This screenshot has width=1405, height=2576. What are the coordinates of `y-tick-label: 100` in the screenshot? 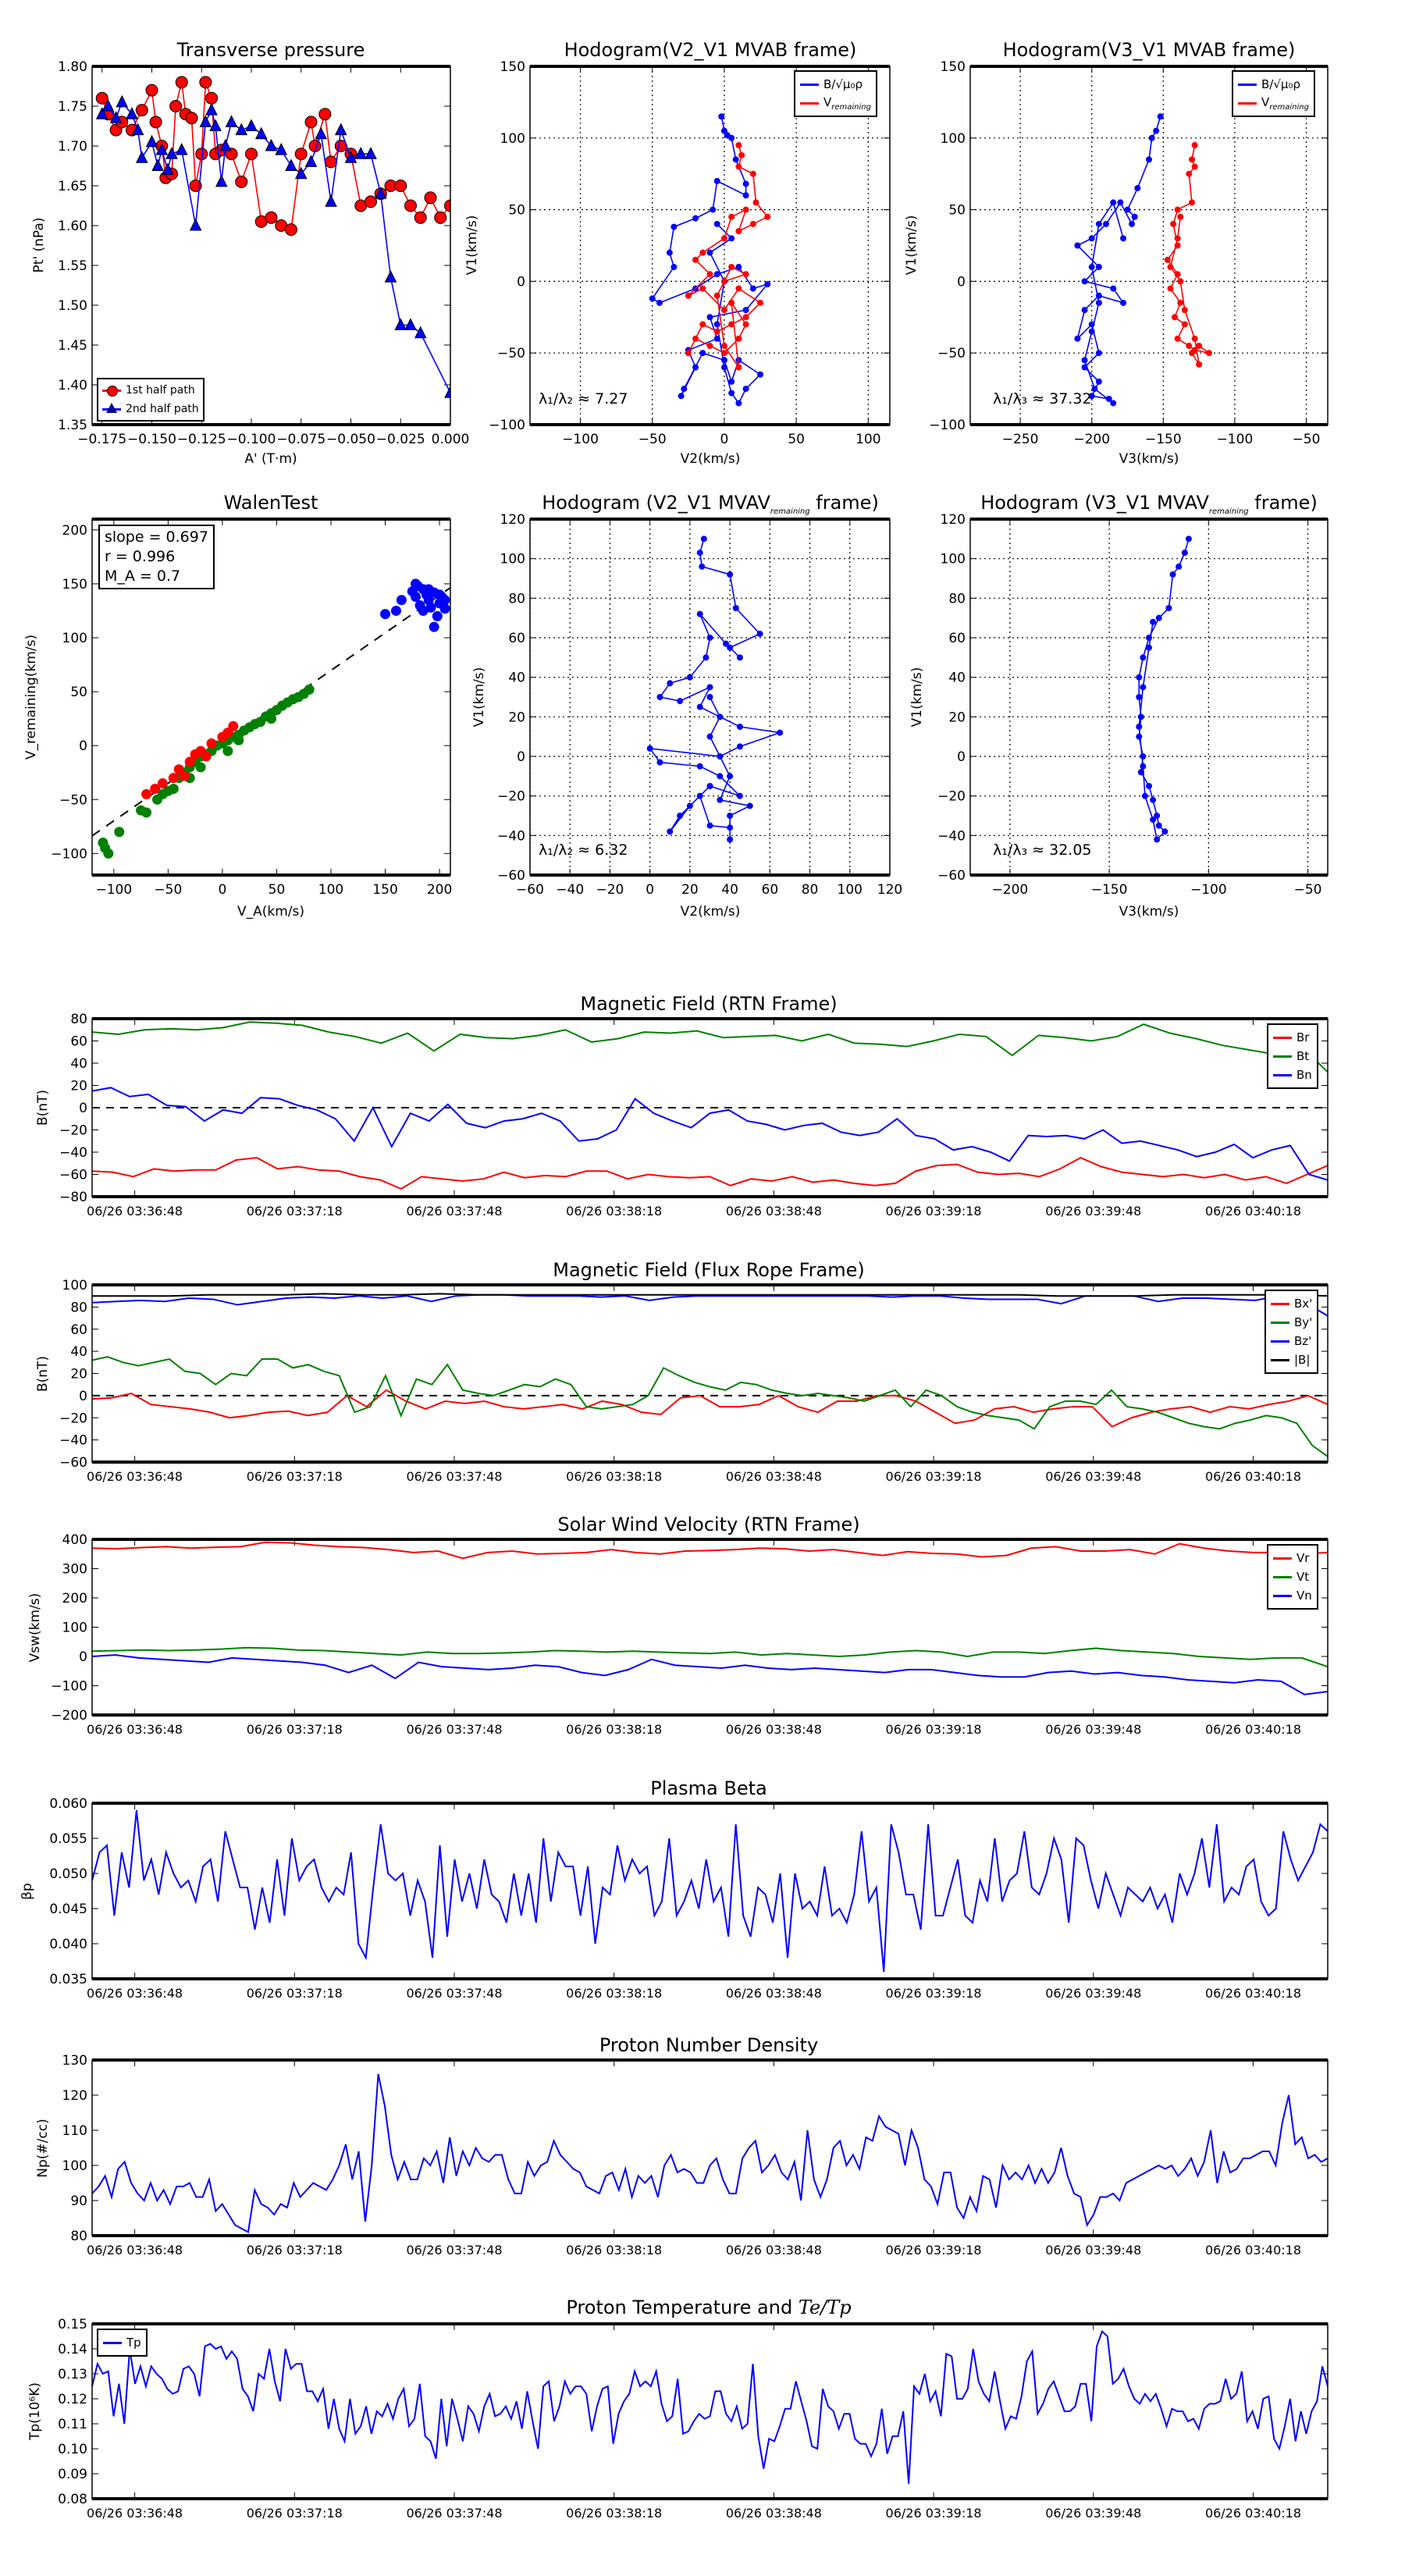 It's located at (74, 638).